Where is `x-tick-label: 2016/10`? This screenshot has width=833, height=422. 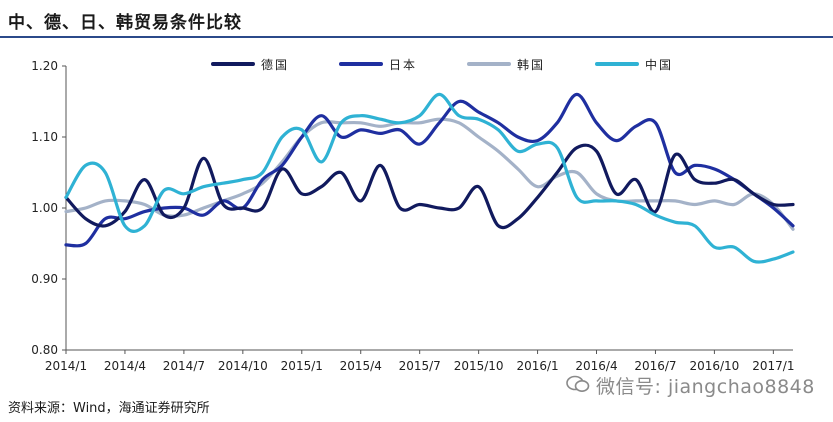 x-tick-label: 2016/10 is located at coordinates (714, 366).